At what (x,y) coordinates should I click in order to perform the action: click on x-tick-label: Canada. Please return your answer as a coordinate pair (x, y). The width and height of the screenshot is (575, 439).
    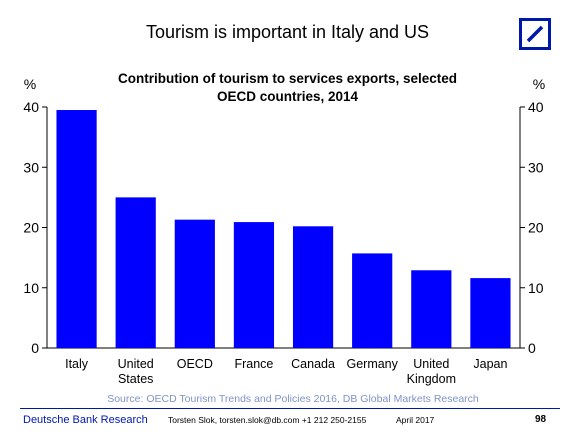
    Looking at the image, I should click on (313, 364).